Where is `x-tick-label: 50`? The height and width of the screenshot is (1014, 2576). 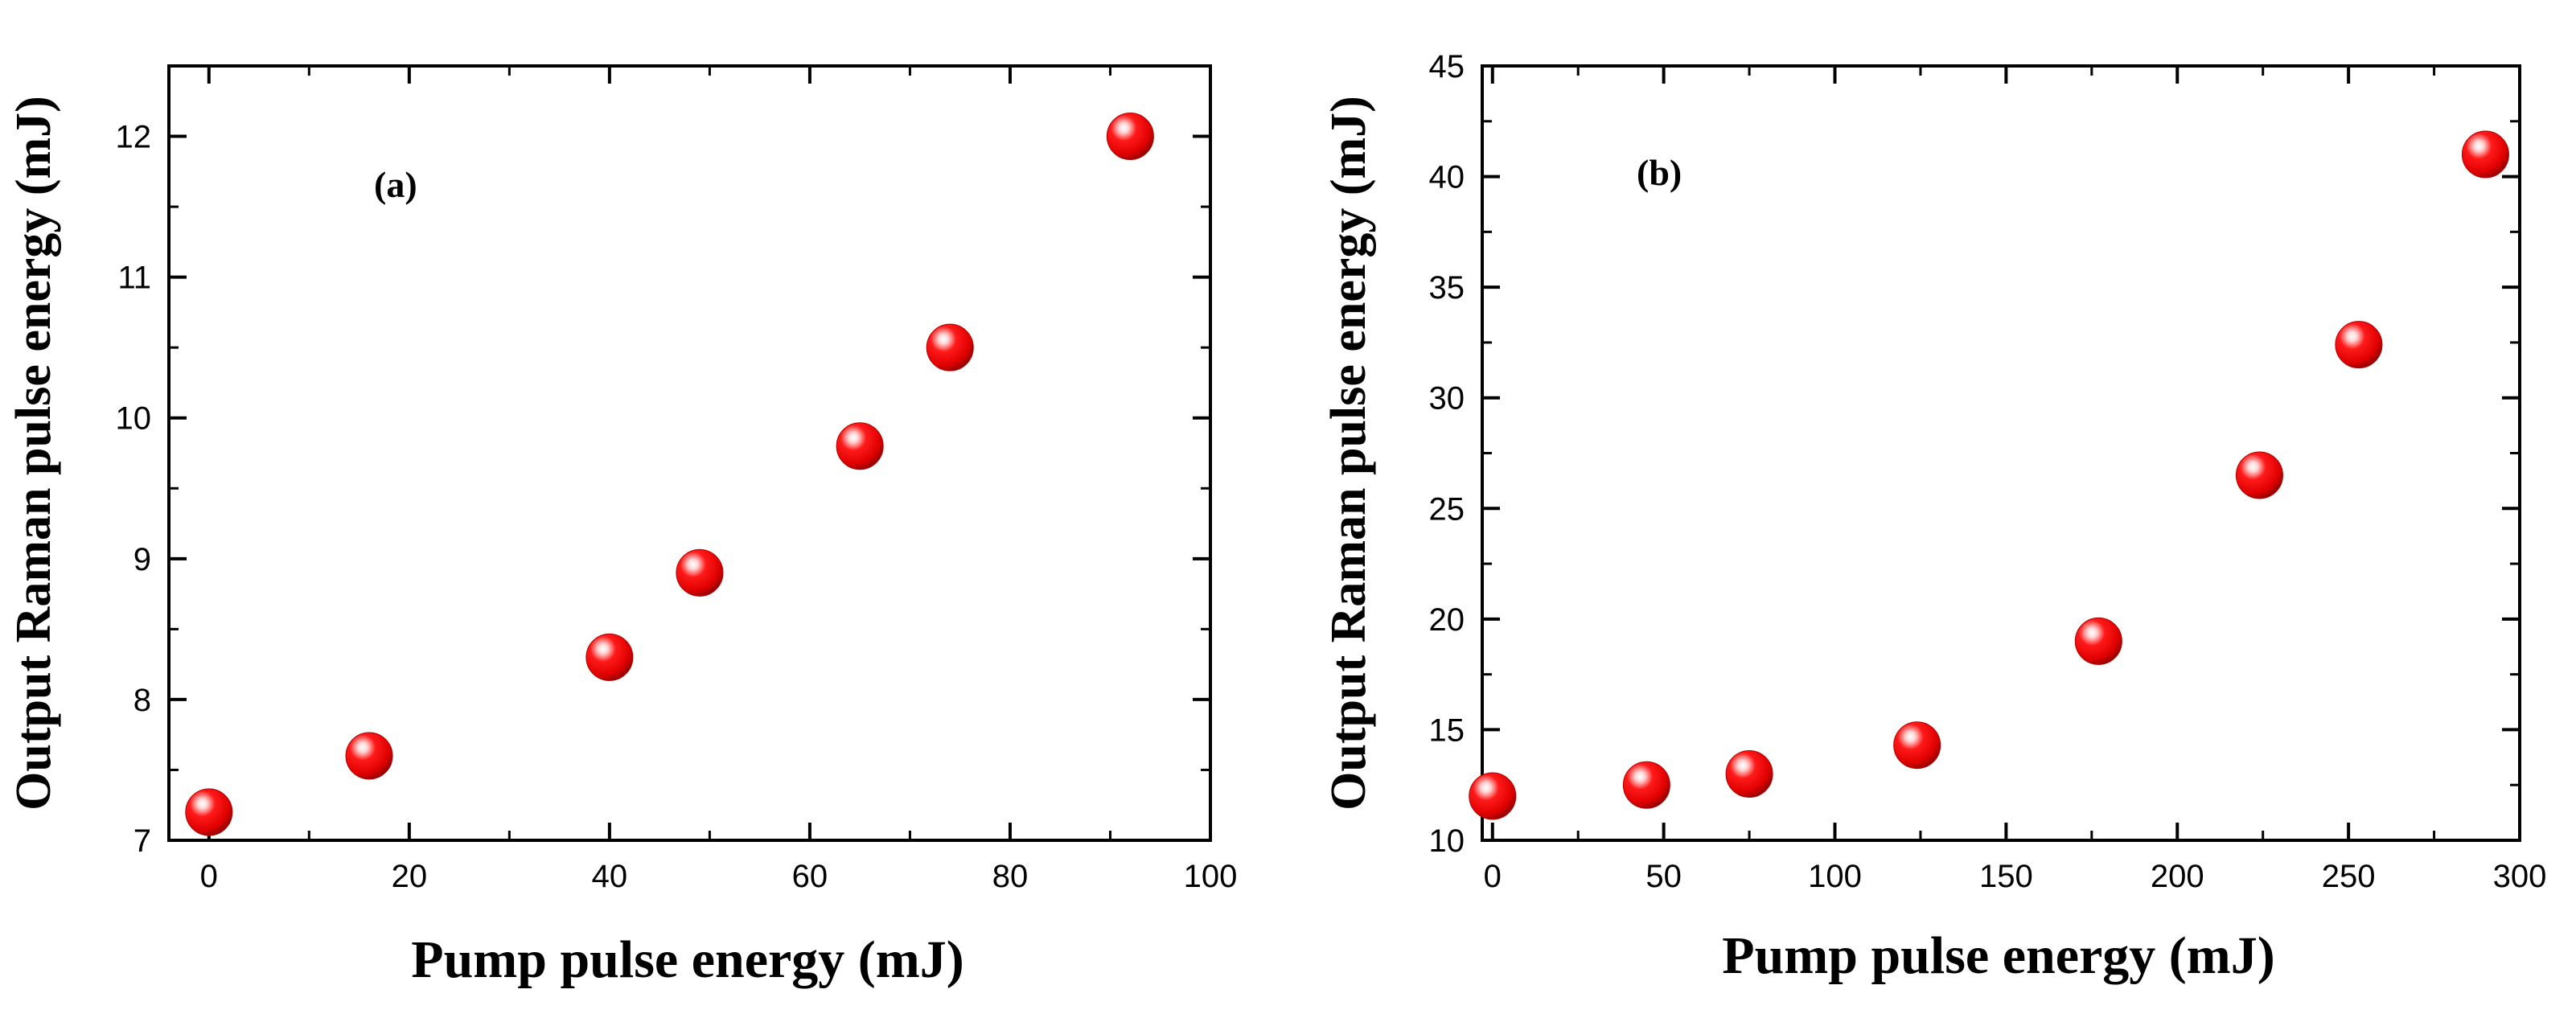 x-tick-label: 50 is located at coordinates (1663, 876).